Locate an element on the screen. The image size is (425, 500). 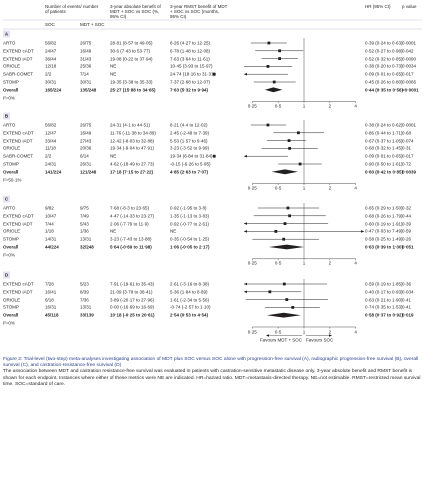
mdt-events: 5/23 is located at coordinates (84, 284).